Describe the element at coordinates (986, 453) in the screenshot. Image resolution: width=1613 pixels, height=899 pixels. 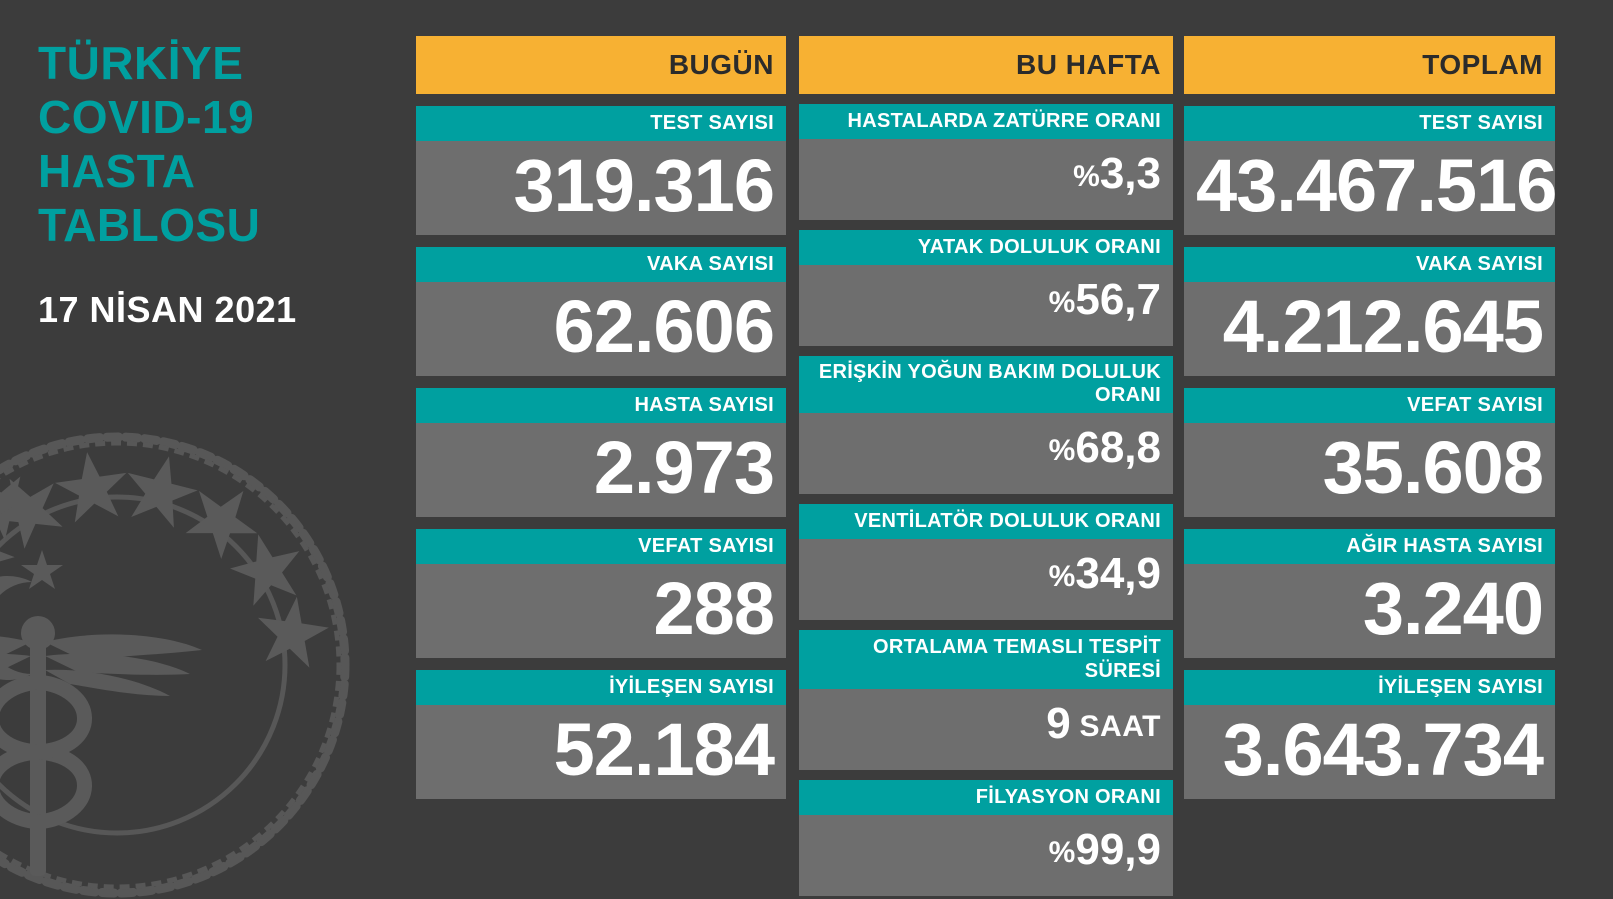
I see `metric-value: %68,8` at that location.